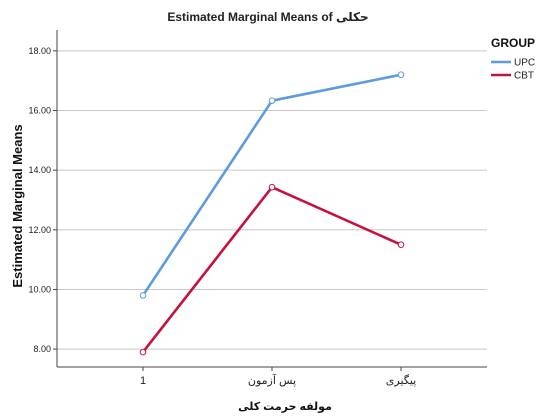 Image resolution: width=538 pixels, height=417 pixels. Describe the element at coordinates (39, 230) in the screenshot. I see `y-tick-label: 12.00` at that location.